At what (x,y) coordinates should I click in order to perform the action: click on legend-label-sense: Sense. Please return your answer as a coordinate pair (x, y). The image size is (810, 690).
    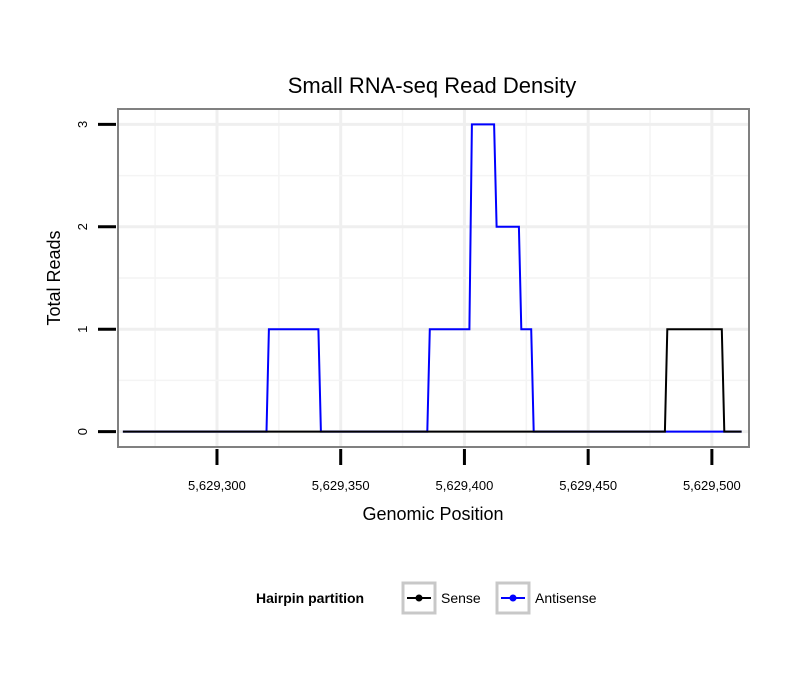
    Looking at the image, I should click on (461, 598).